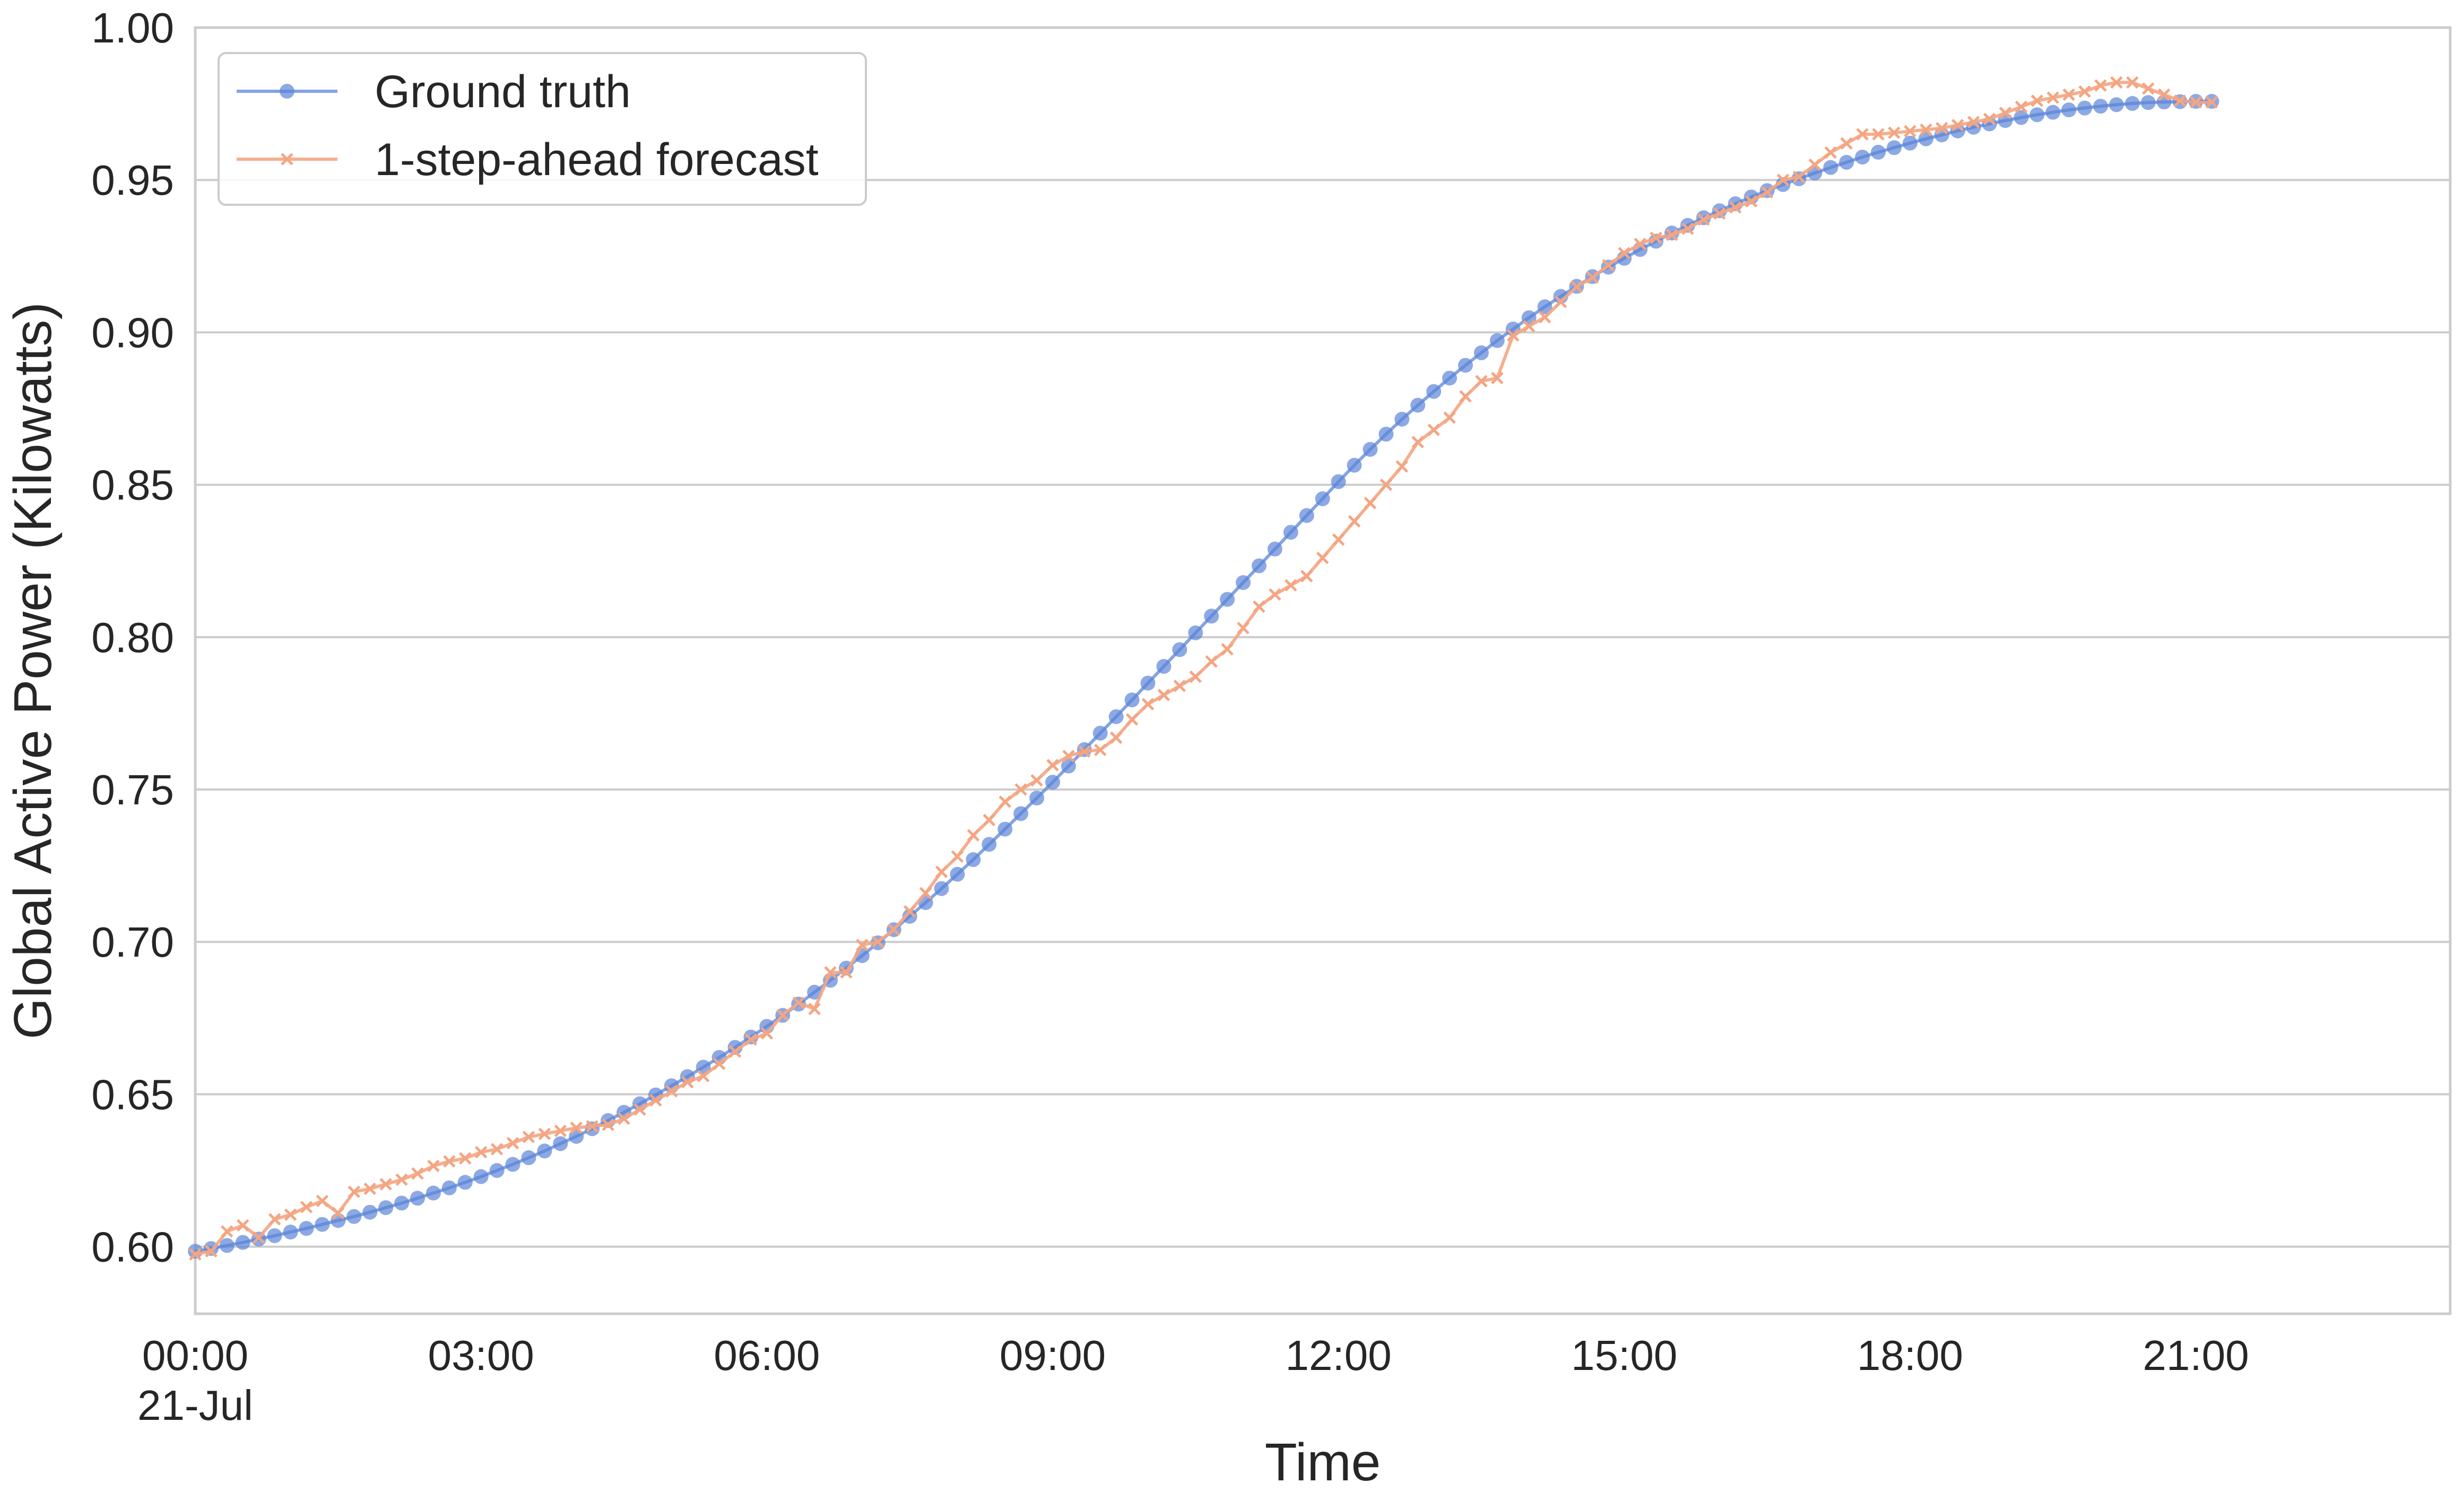 This screenshot has height=1509, width=2464. What do you see at coordinates (597, 159) in the screenshot?
I see `legend-forecast-label: 1-step-ahead forecast` at bounding box center [597, 159].